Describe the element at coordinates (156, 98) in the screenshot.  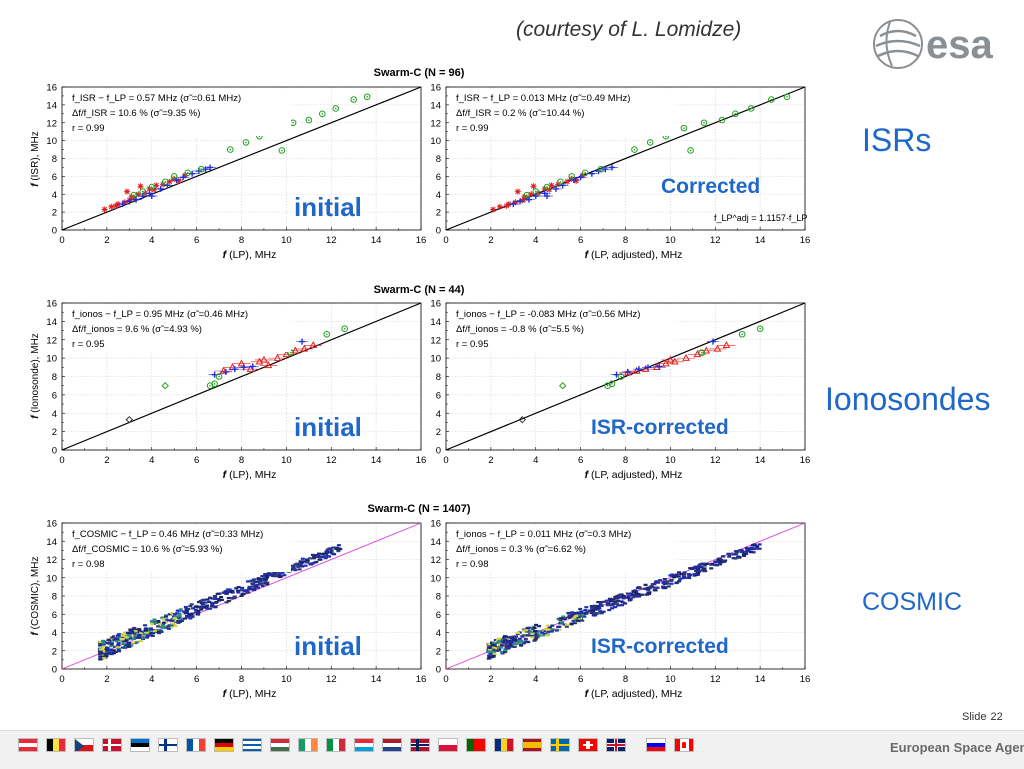
I see `annotation-line: f_ISR − f_LP = 0.57 MHz (σ̃ =0.61 MHz)` at that location.